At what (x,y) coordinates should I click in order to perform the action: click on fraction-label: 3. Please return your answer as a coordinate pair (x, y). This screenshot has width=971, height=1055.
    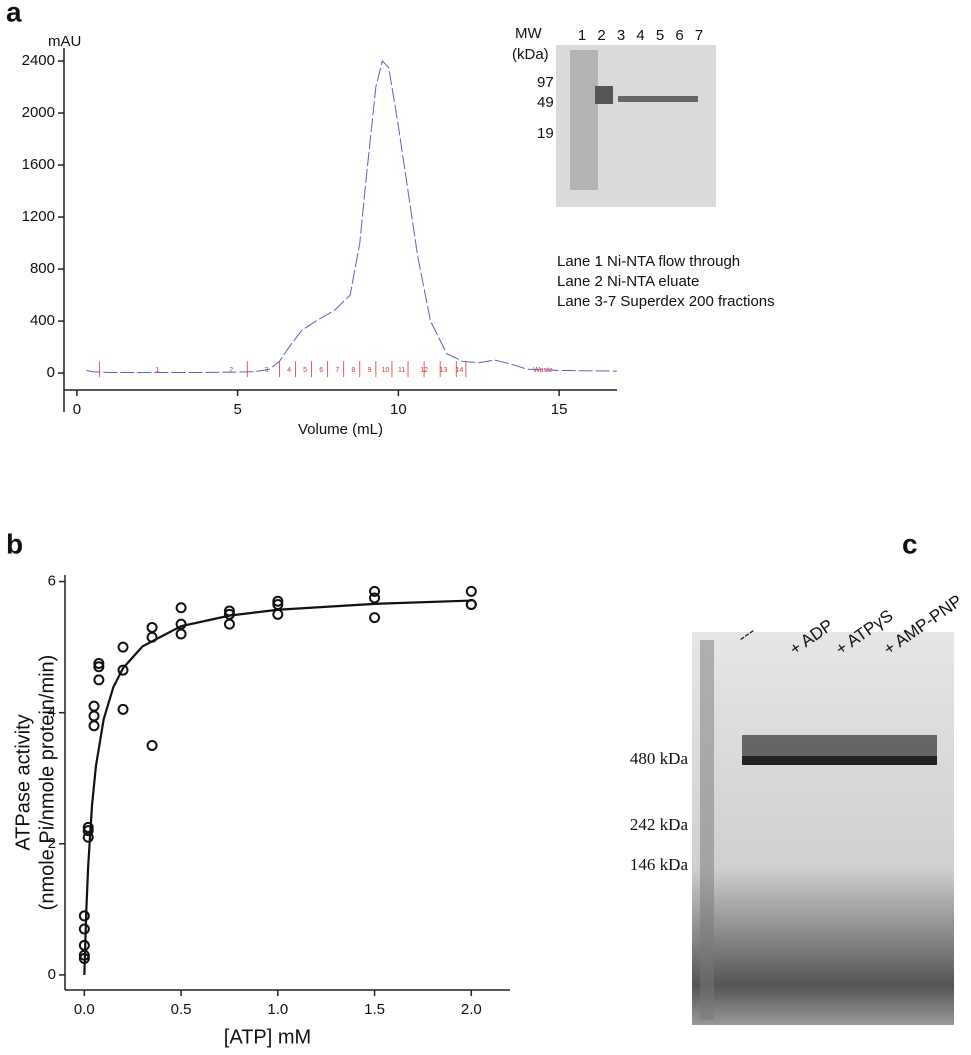
    Looking at the image, I should click on (267, 370).